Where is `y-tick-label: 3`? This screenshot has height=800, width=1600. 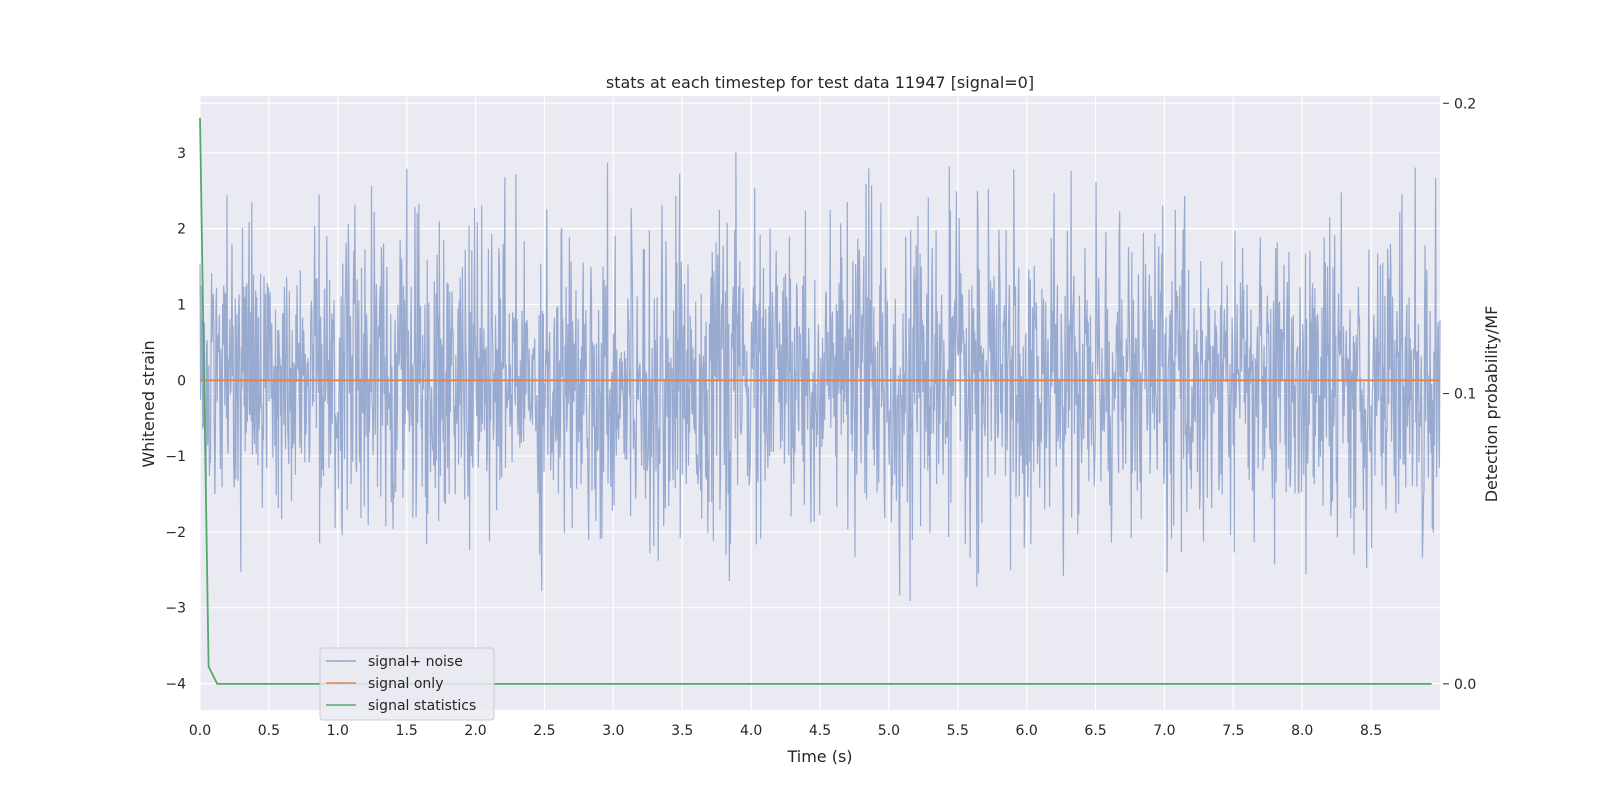
y-tick-label: 3 is located at coordinates (181, 154).